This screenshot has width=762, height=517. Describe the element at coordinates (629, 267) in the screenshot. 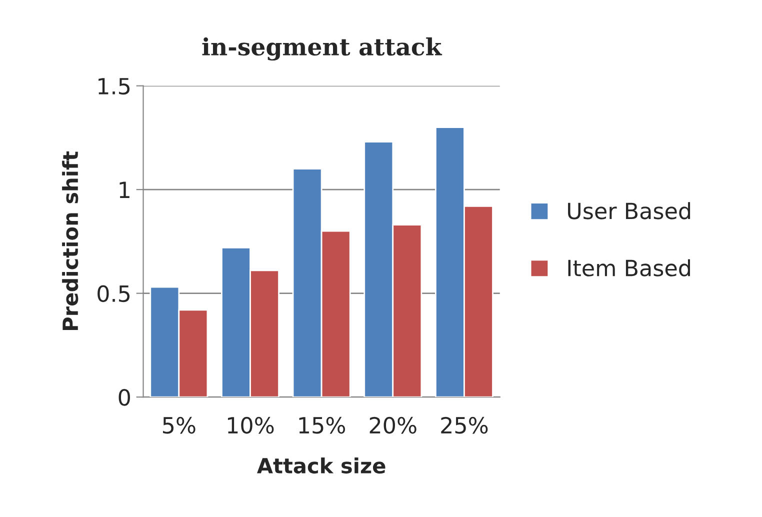

I see `legend-label: Item Based` at that location.